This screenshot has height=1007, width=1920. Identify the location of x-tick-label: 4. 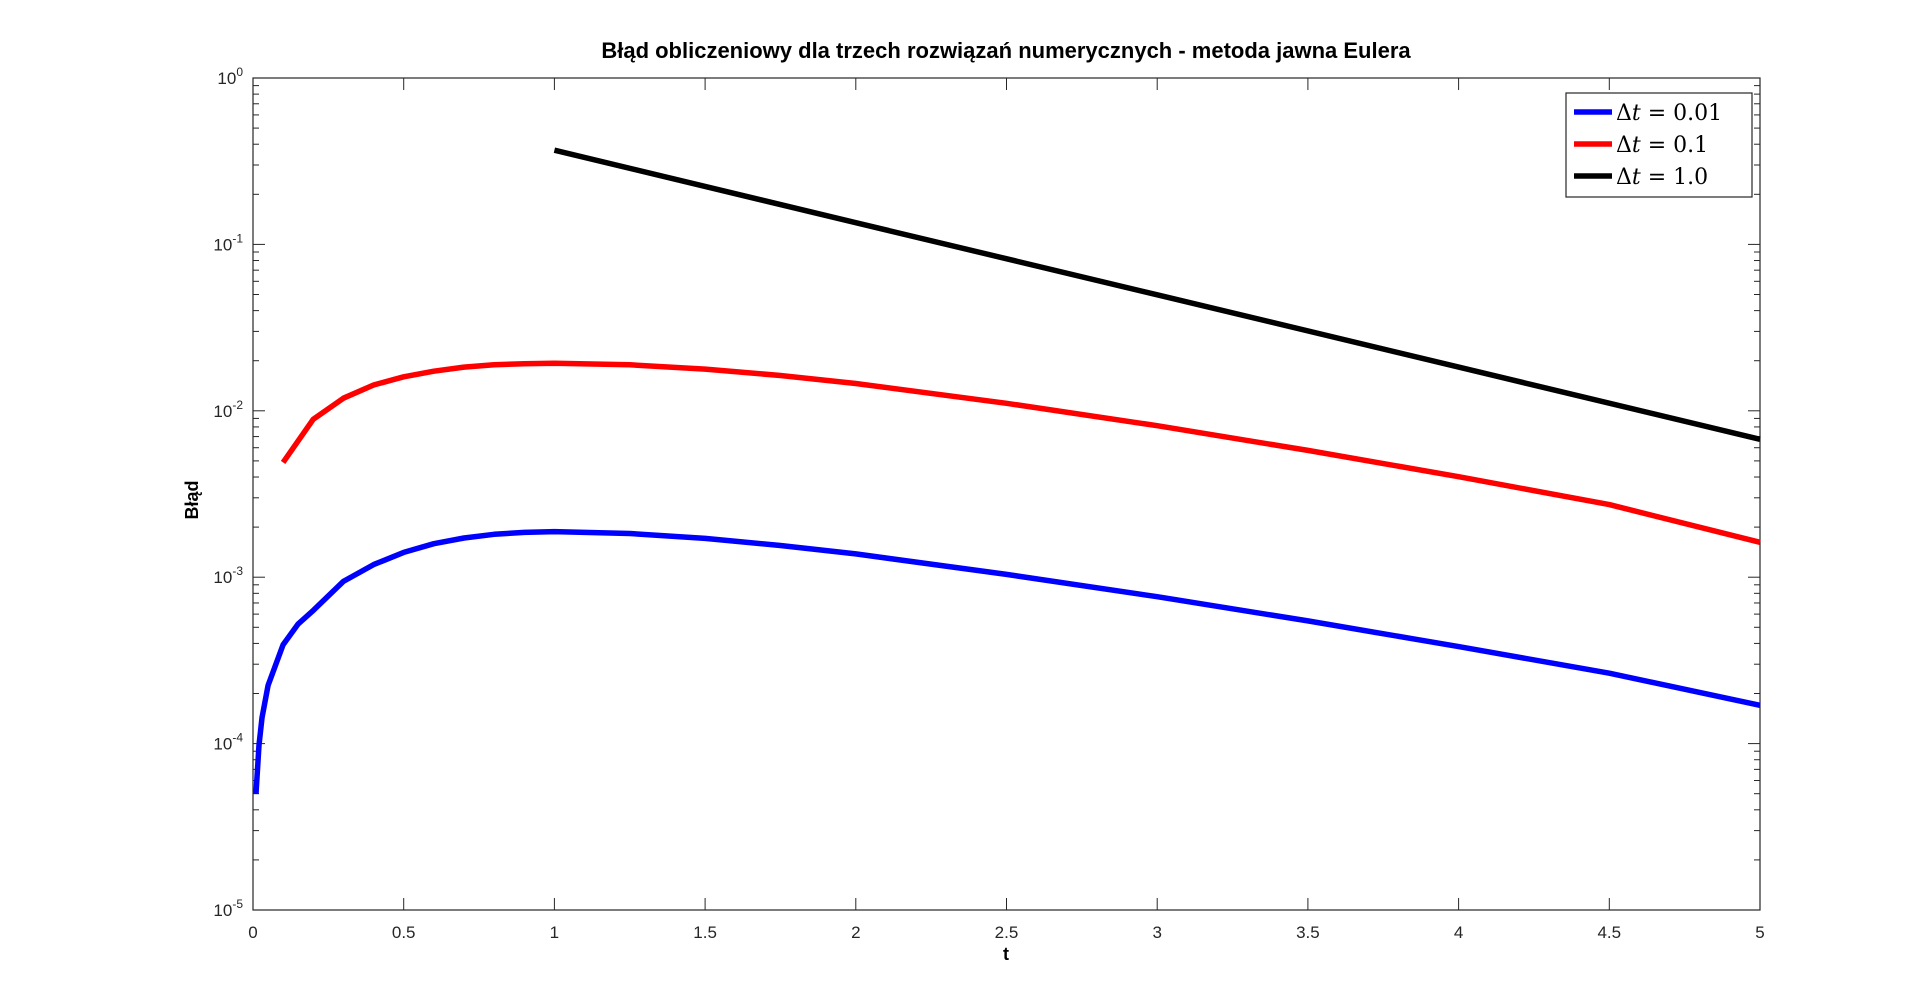
(1458, 932).